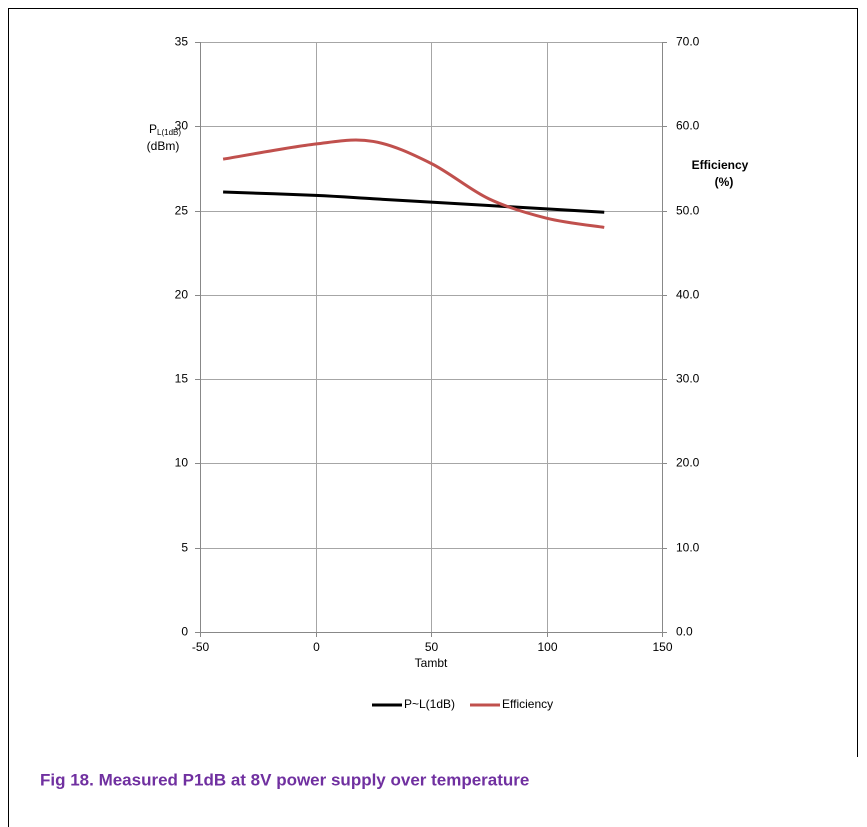  I want to click on y-tick-label: 30, so click(182, 126).